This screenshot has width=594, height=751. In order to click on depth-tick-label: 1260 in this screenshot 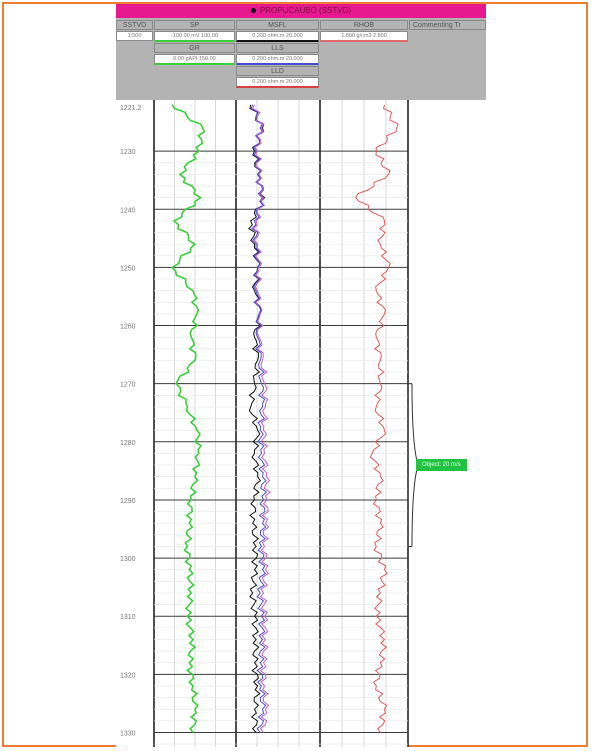, I will do `click(128, 327)`.